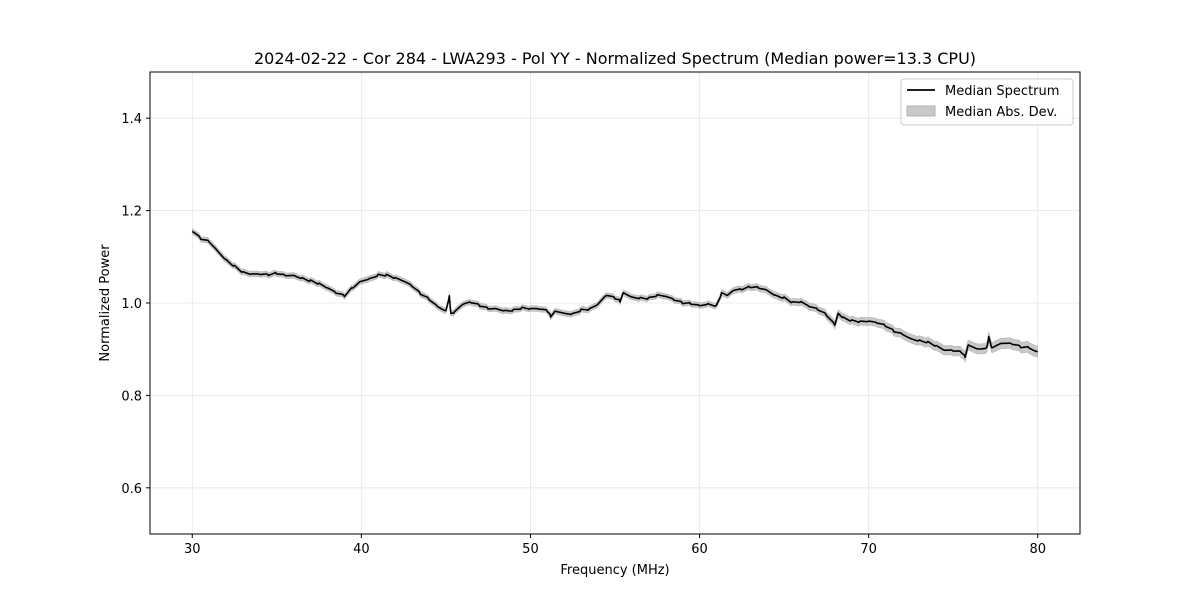 This screenshot has height=600, width=1200. Describe the element at coordinates (868, 549) in the screenshot. I see `x-tick-label: 70` at that location.